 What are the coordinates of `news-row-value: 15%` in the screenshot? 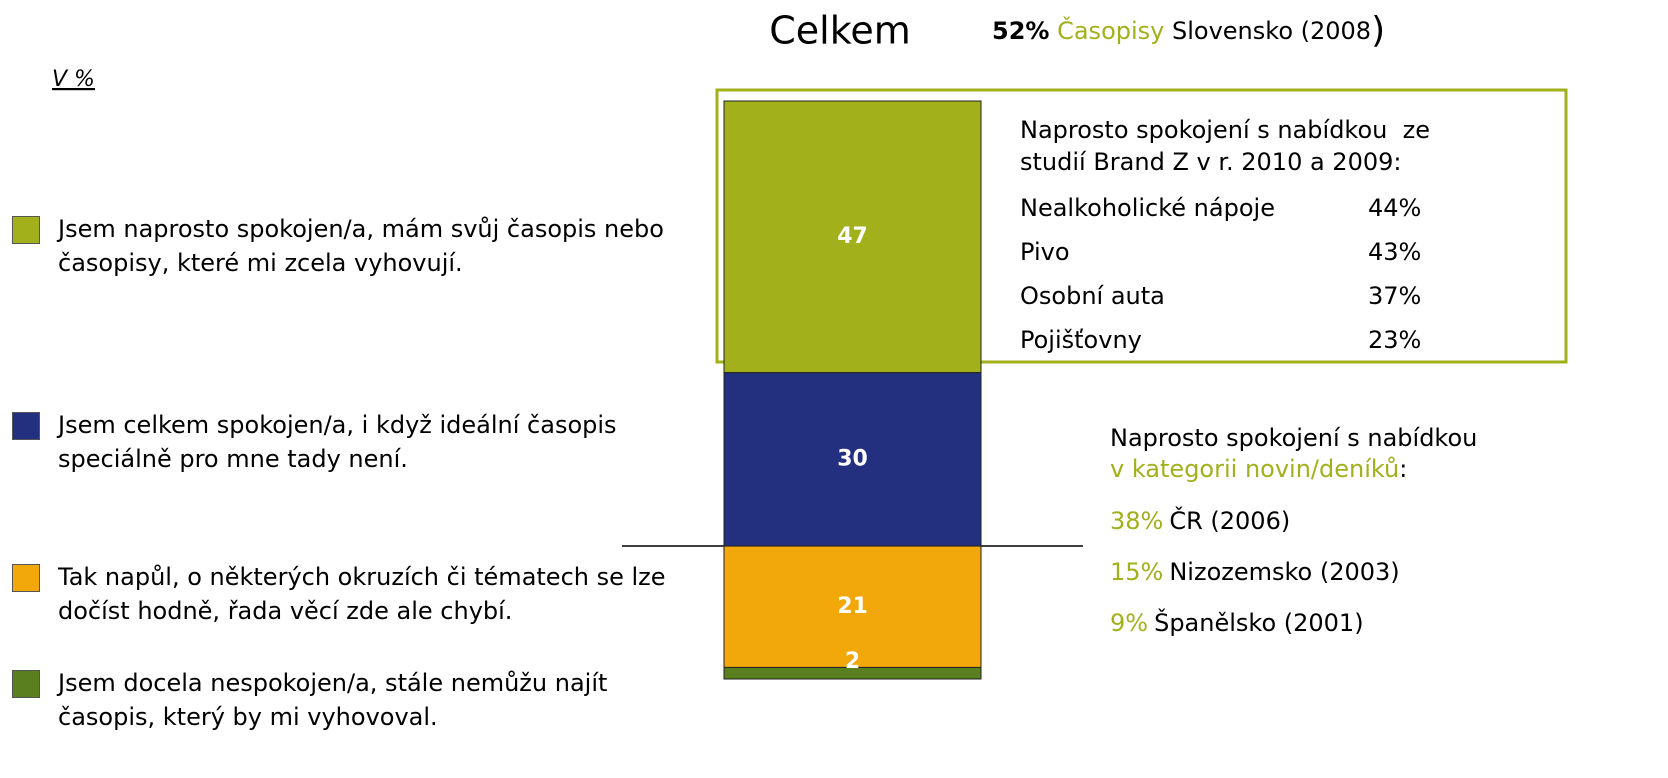 It's located at (1136, 572).